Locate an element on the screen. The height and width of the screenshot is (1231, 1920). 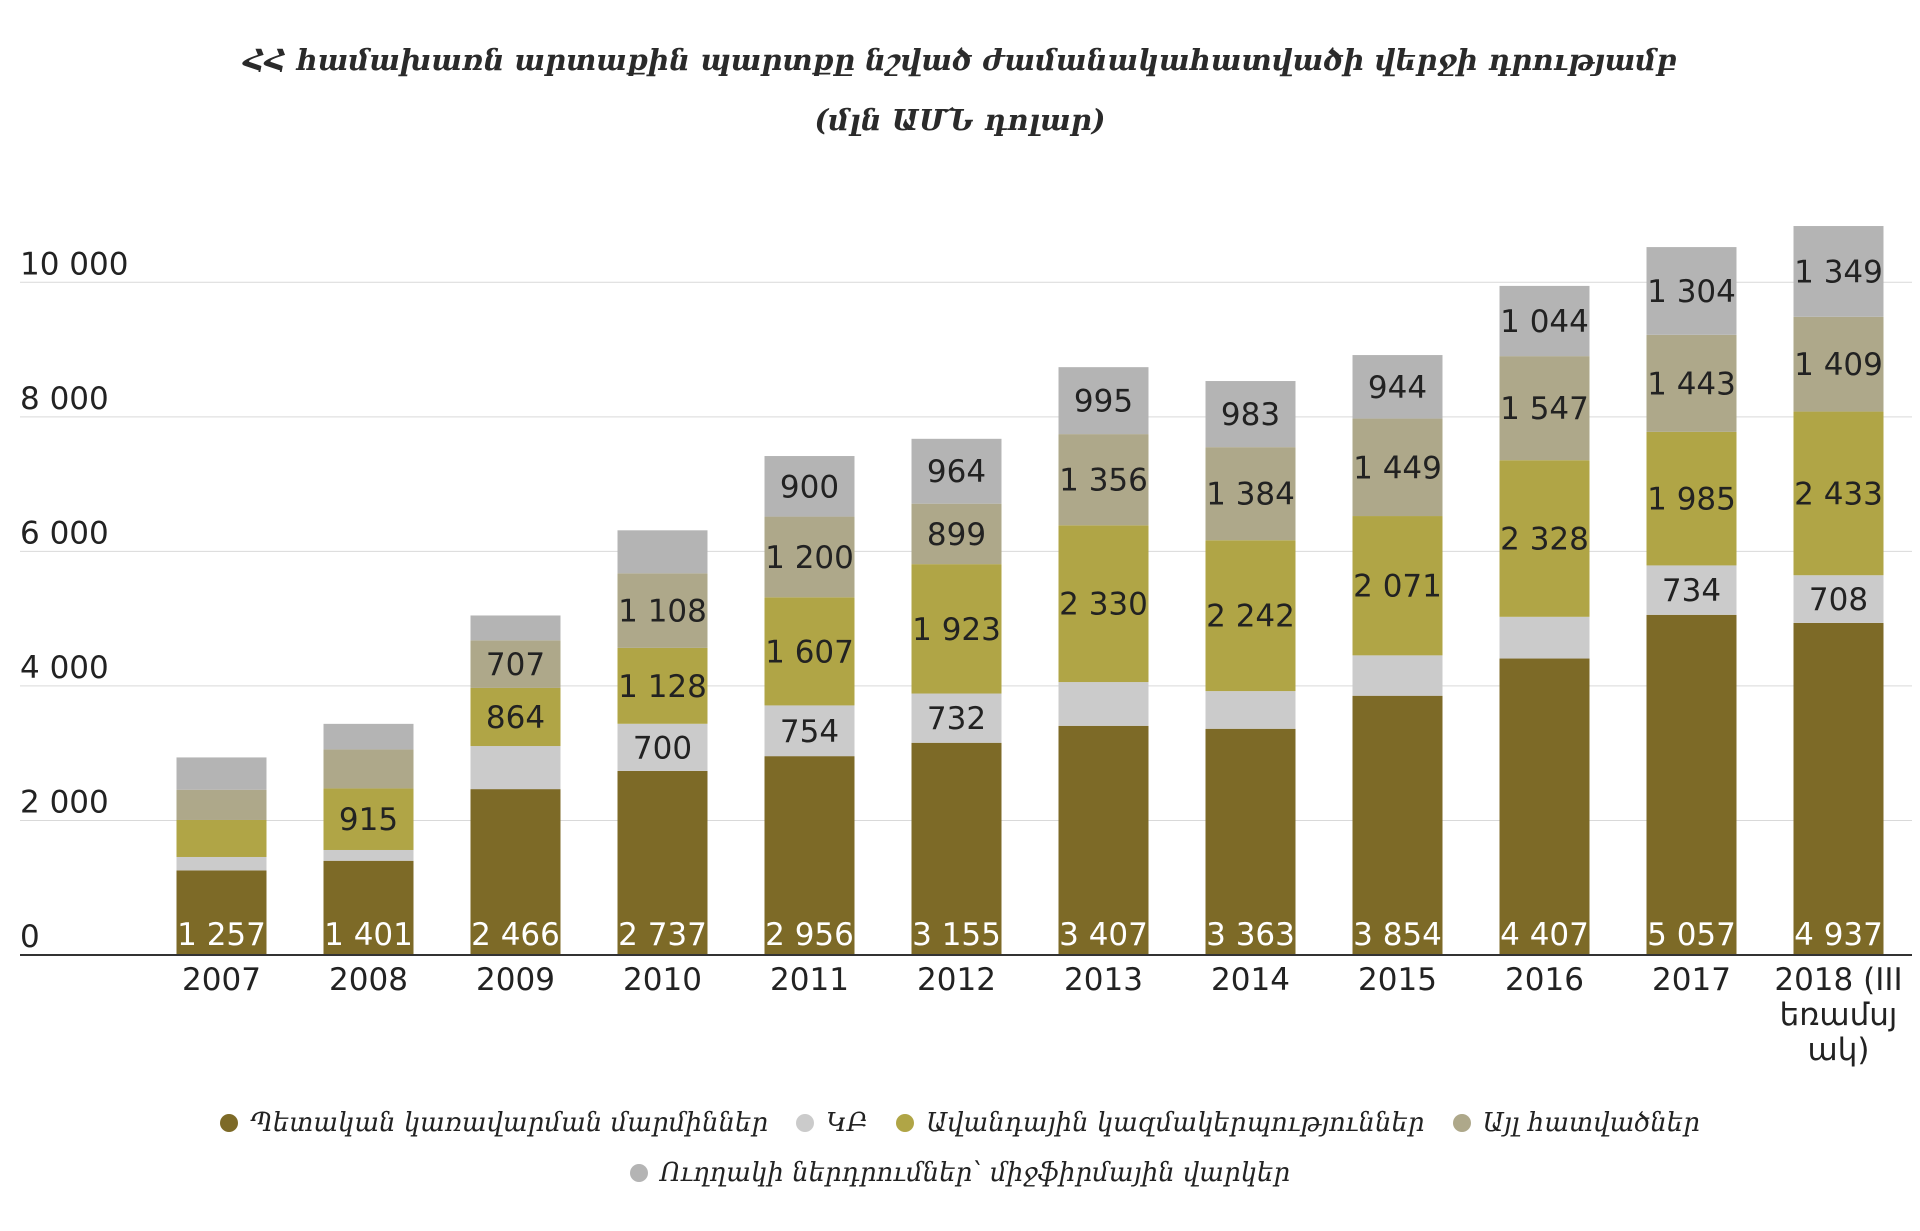
data-label: 2 328 is located at coordinates (1544, 540).